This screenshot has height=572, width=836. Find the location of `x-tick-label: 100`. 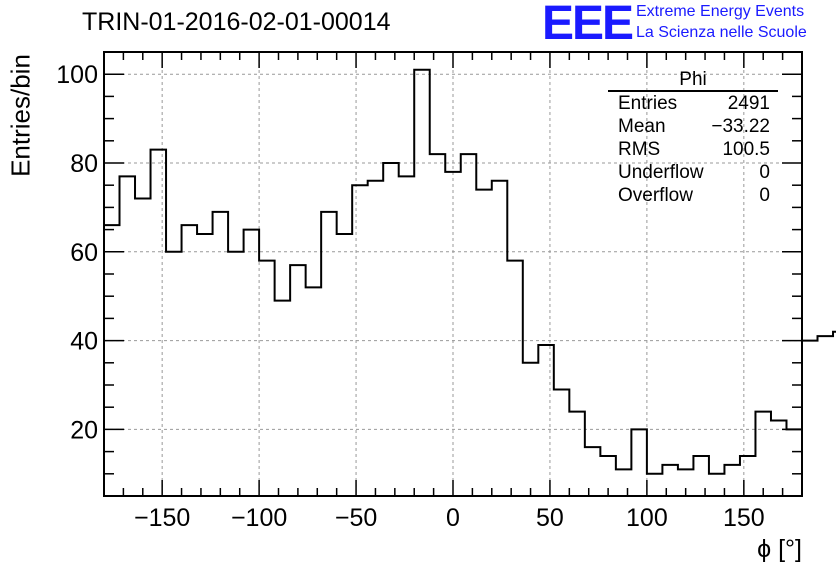

x-tick-label: 100 is located at coordinates (647, 518).